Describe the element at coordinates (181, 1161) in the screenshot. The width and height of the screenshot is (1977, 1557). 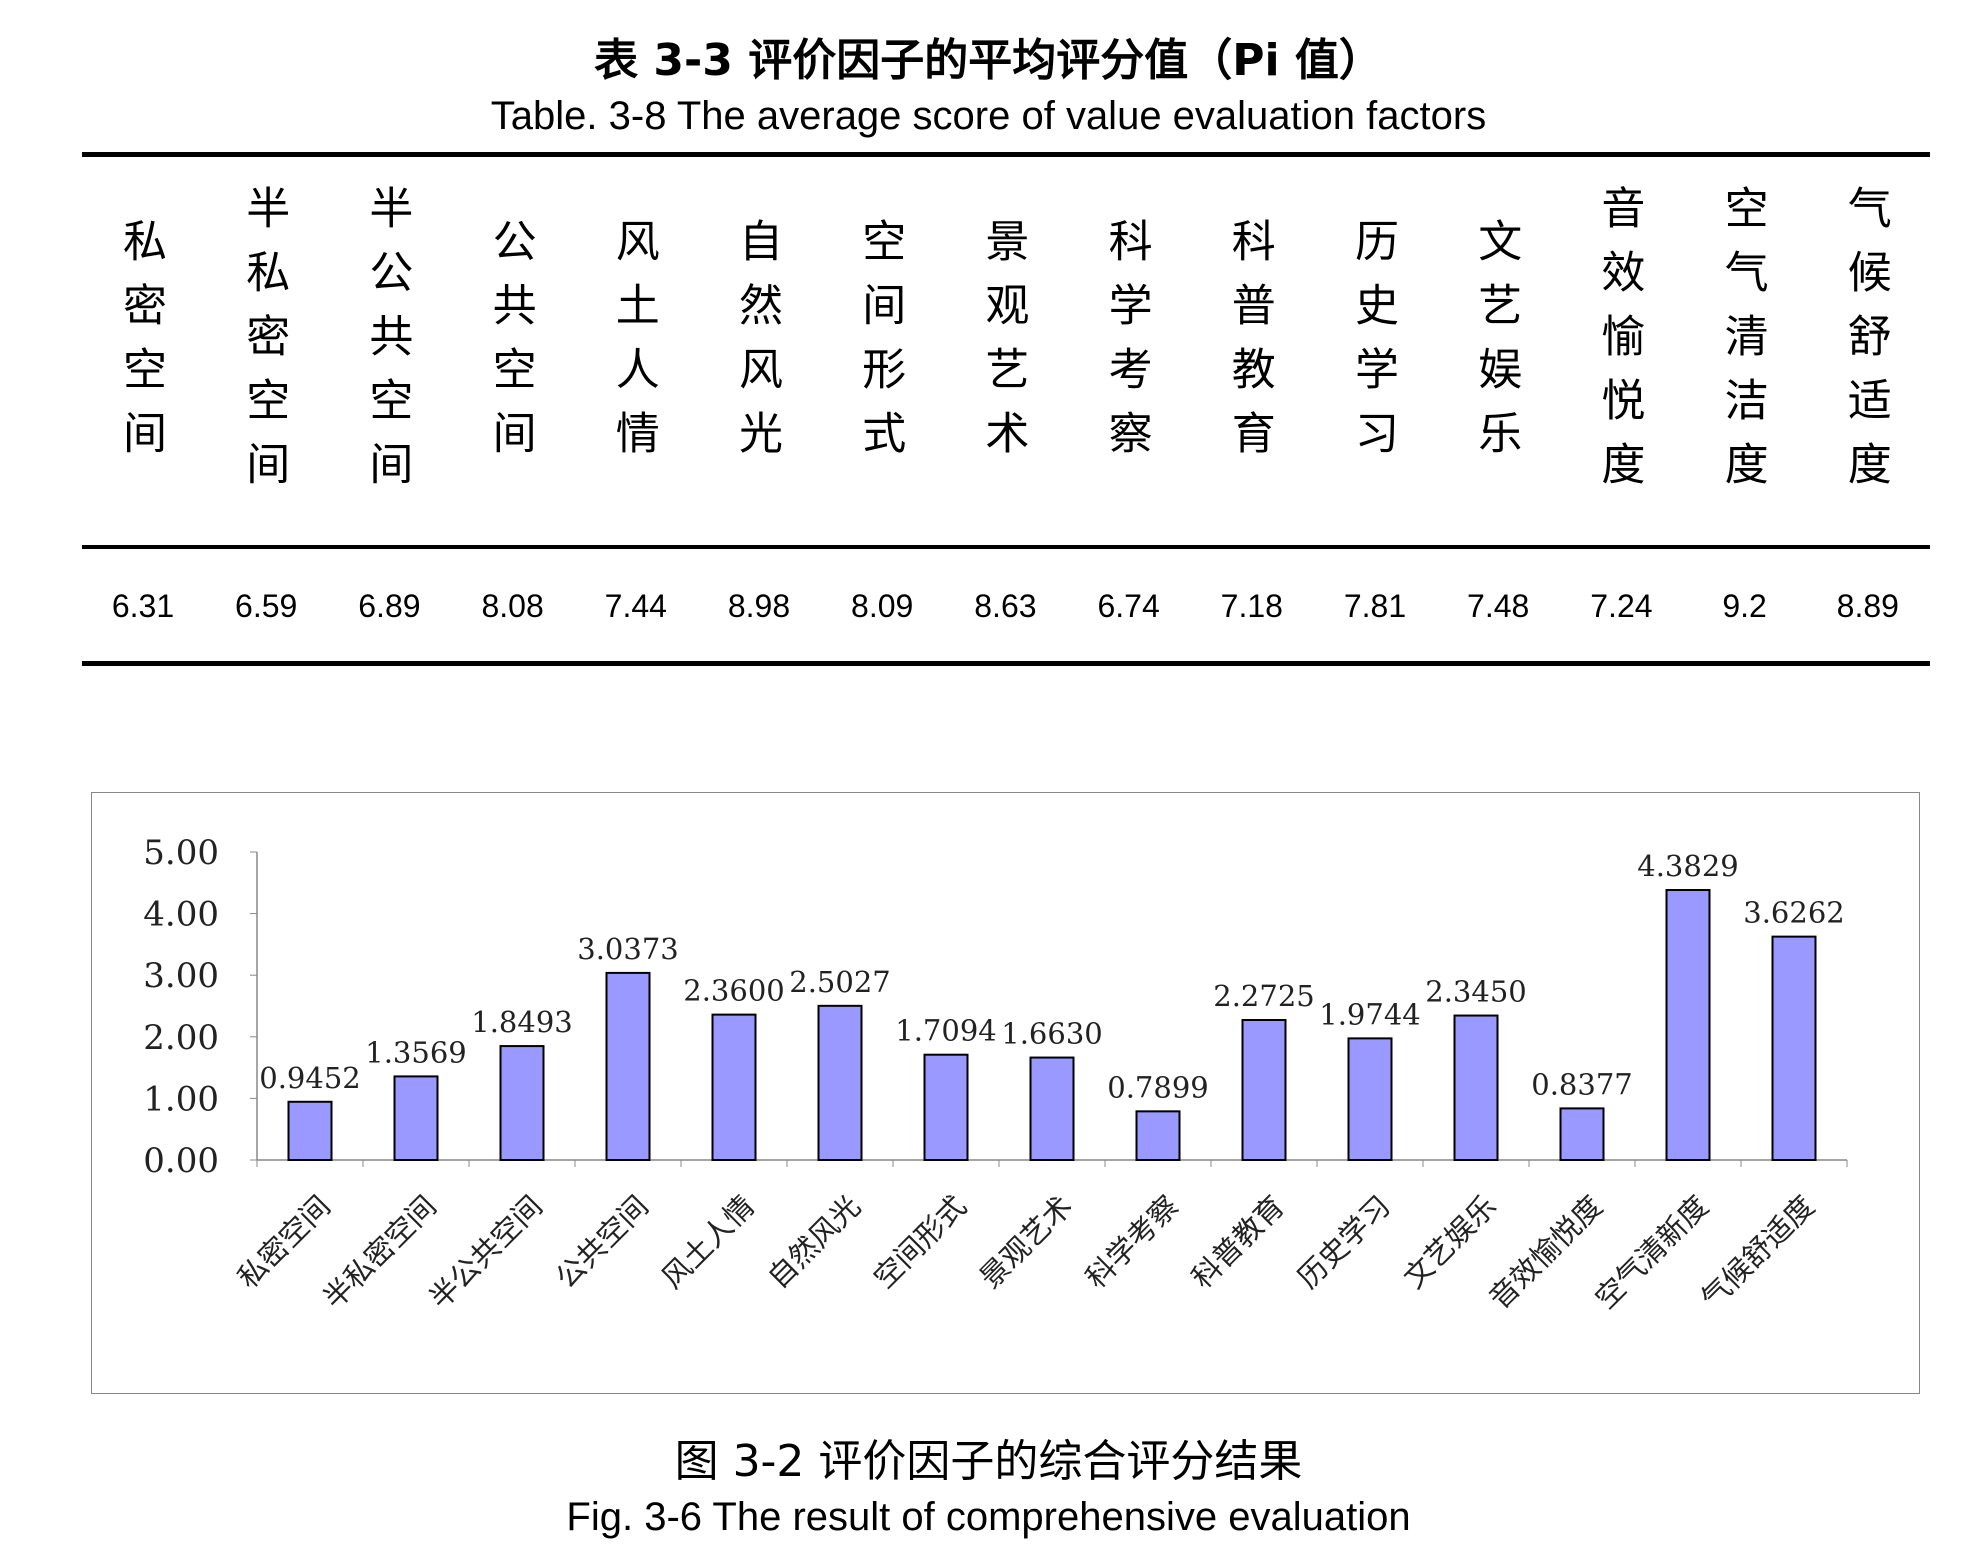
I see `y-tick-label: 0.00` at that location.